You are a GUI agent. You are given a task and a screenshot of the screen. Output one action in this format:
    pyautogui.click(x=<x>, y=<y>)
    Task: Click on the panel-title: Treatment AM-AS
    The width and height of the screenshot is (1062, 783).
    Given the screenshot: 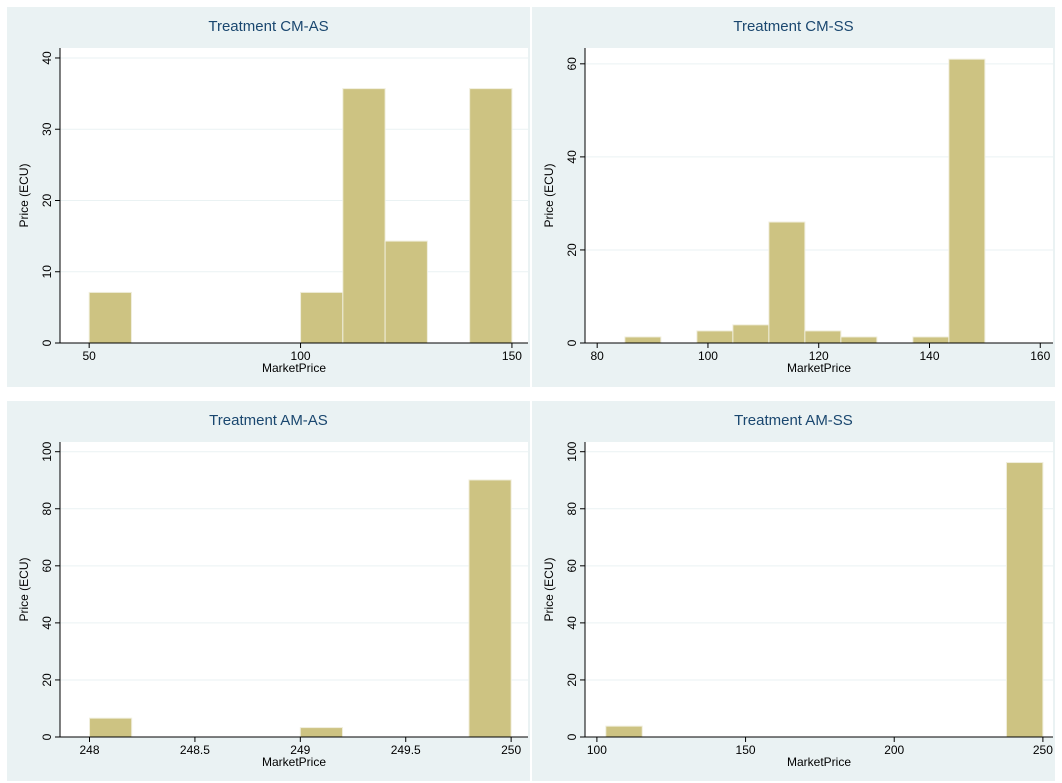 What is the action you would take?
    pyautogui.click(x=268, y=420)
    